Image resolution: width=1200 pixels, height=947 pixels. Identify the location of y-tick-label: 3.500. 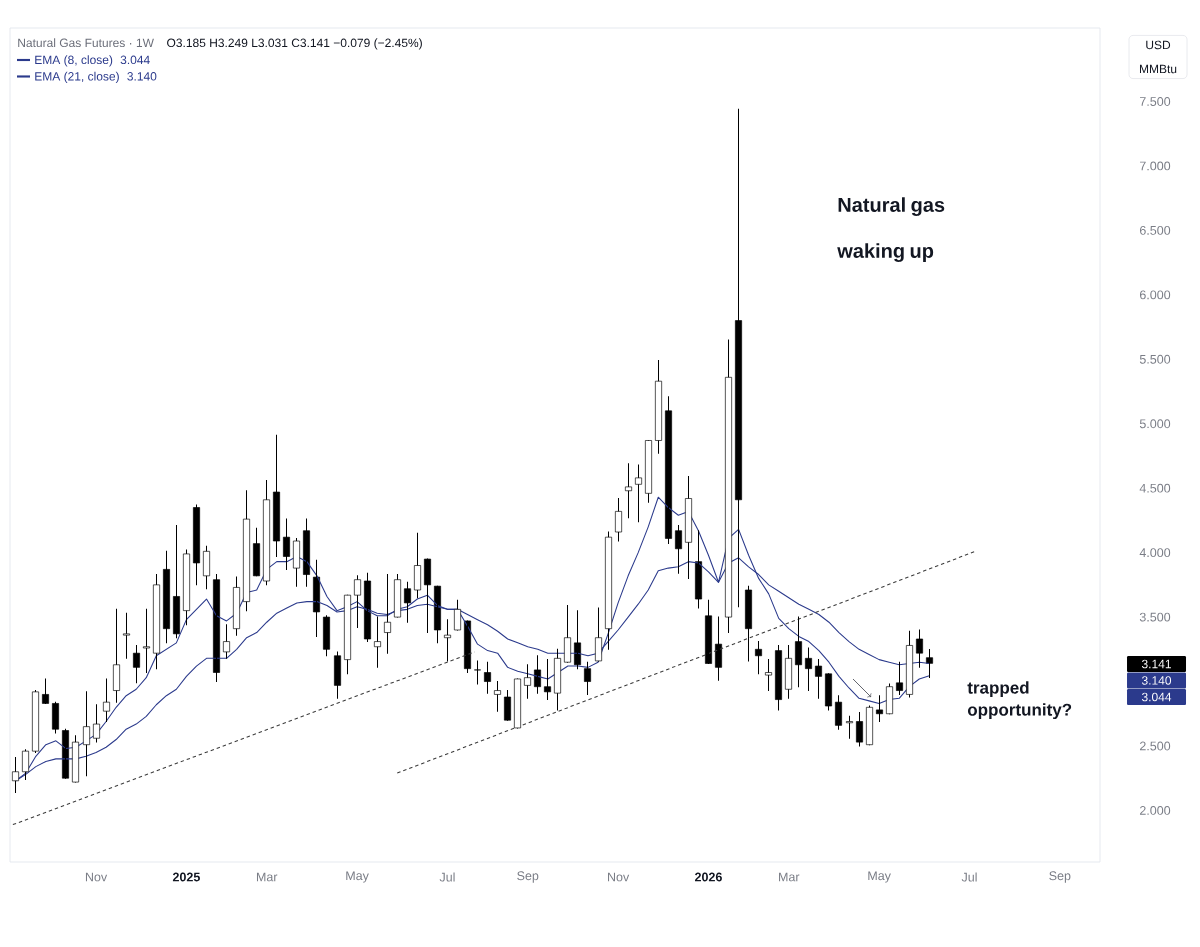
(1155, 617).